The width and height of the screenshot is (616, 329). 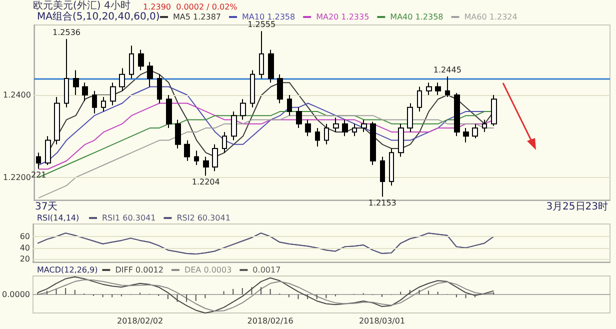 I want to click on annotation: 1.2445, so click(x=447, y=69).